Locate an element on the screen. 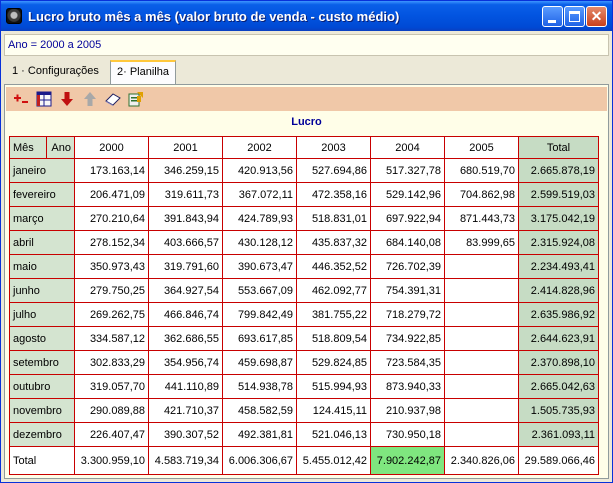 This screenshot has width=613, height=483. row-label-month: agosto is located at coordinates (42, 338).